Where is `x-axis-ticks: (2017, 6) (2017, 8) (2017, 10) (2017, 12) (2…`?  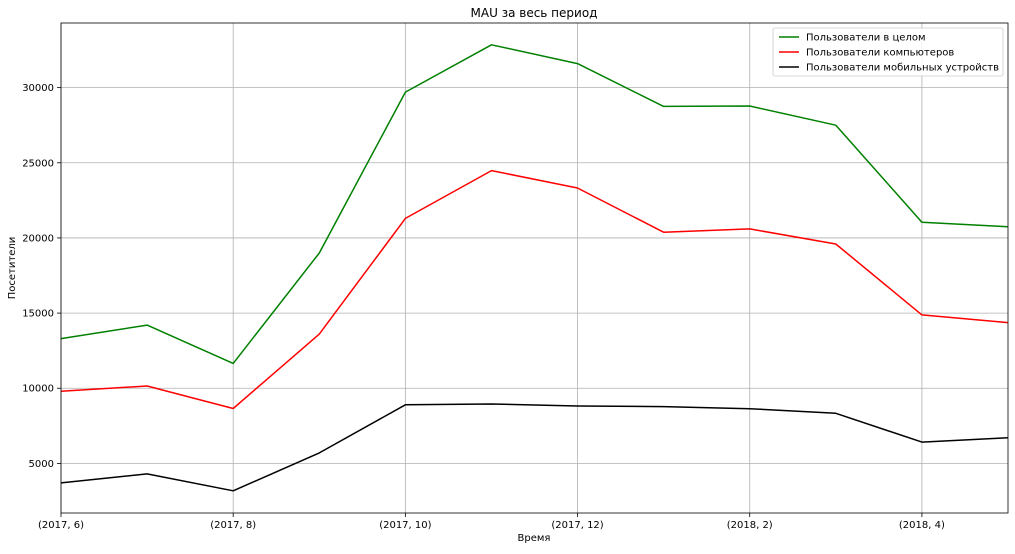 x-axis-ticks: (2017, 6) (2017, 8) (2017, 10) (2017, 12) (2… is located at coordinates (491, 522).